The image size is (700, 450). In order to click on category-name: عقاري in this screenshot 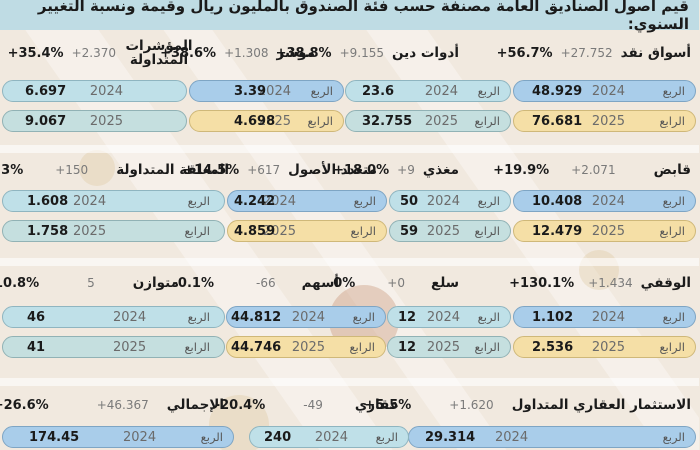, I will do `click(377, 405)`.